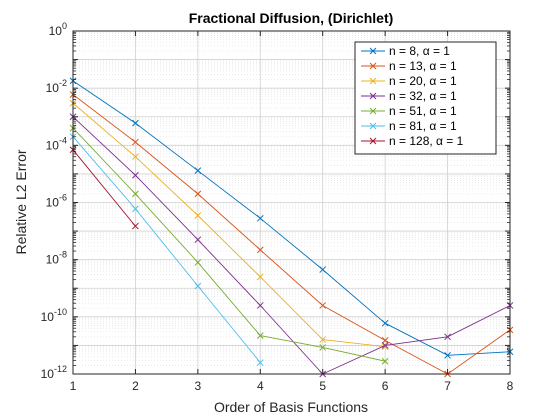  What do you see at coordinates (292, 386) in the screenshot?
I see `x-tick-labels: 1 2 3 4 5 6 7 8` at bounding box center [292, 386].